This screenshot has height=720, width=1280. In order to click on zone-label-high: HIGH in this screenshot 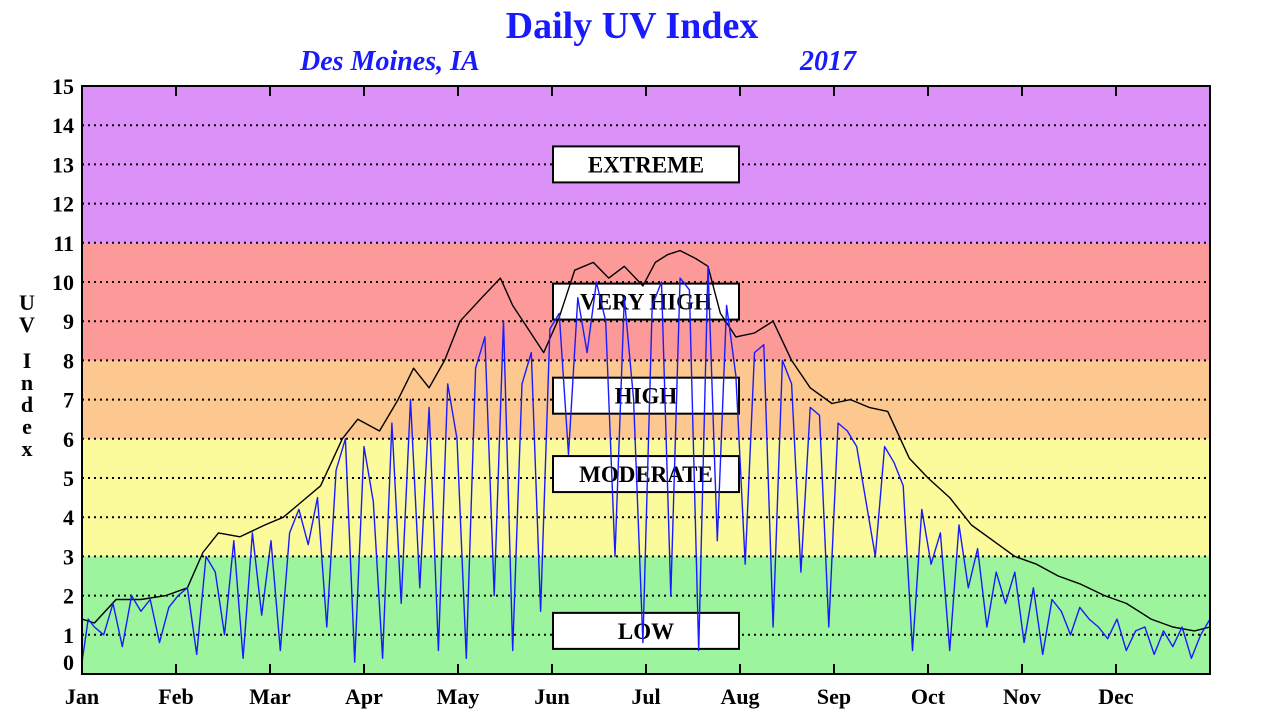, I will do `click(646, 396)`.